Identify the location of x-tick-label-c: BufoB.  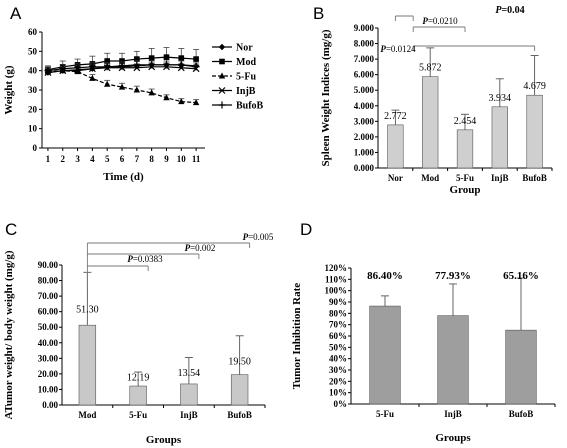
(239, 415).